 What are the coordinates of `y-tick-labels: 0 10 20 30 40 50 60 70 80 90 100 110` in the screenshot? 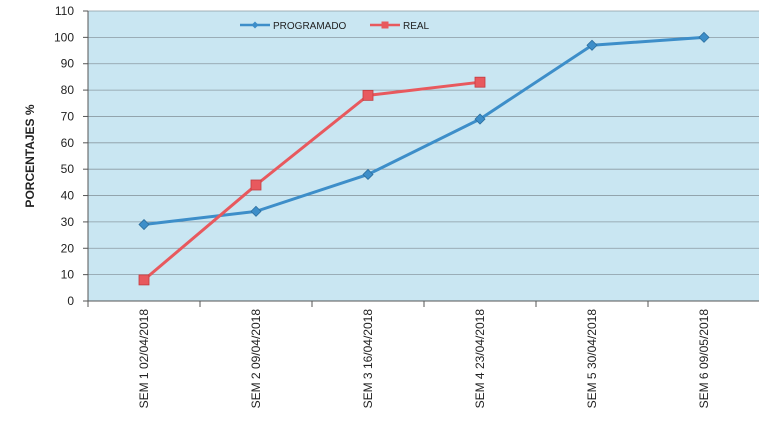 It's located at (71, 156).